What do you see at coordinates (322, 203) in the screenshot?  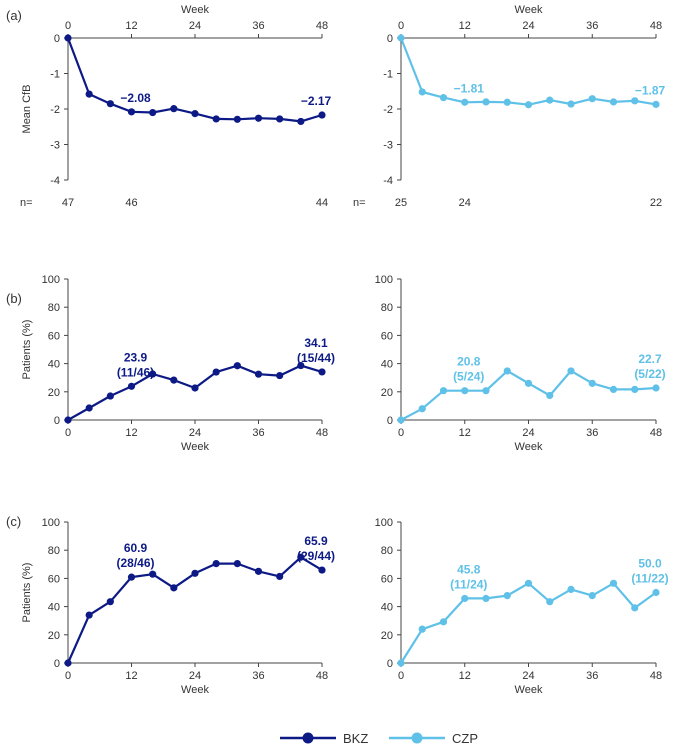 I see `n-value: 44` at bounding box center [322, 203].